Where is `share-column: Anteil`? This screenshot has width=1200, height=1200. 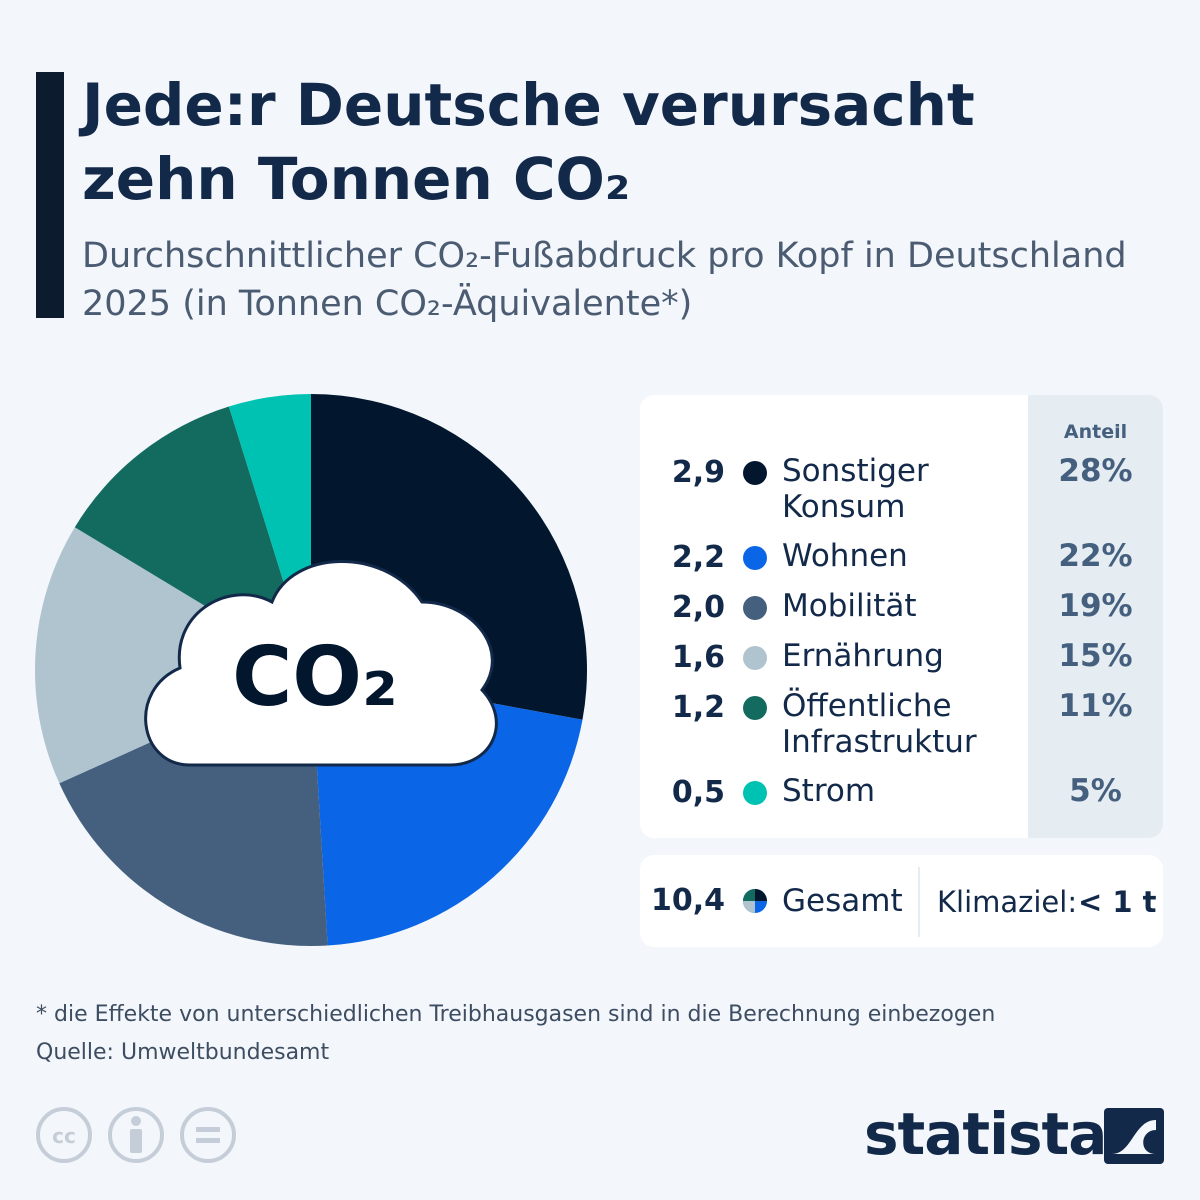 share-column: Anteil is located at coordinates (1095, 616).